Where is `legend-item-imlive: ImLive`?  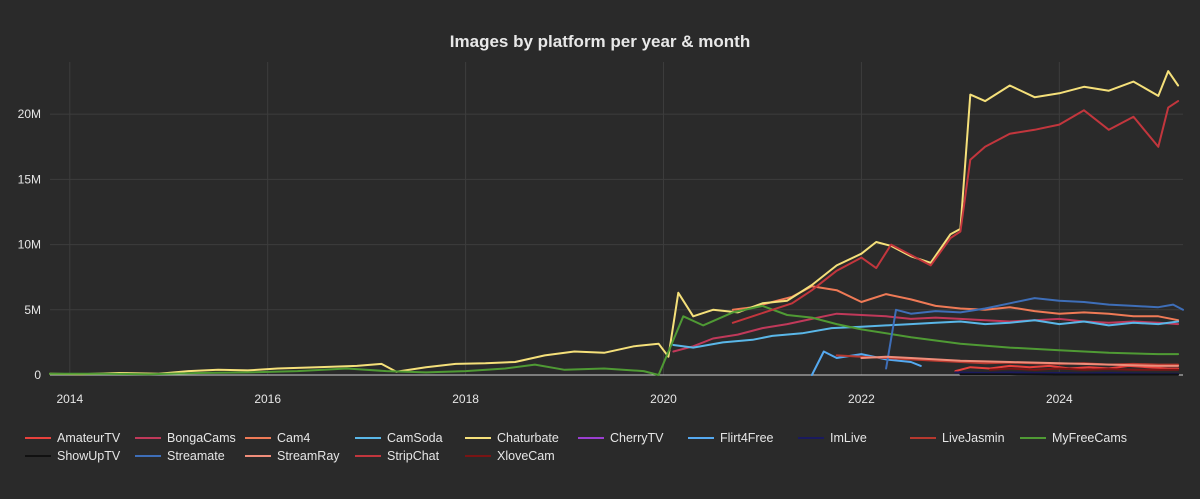 legend-item-imlive: ImLive is located at coordinates (832, 438).